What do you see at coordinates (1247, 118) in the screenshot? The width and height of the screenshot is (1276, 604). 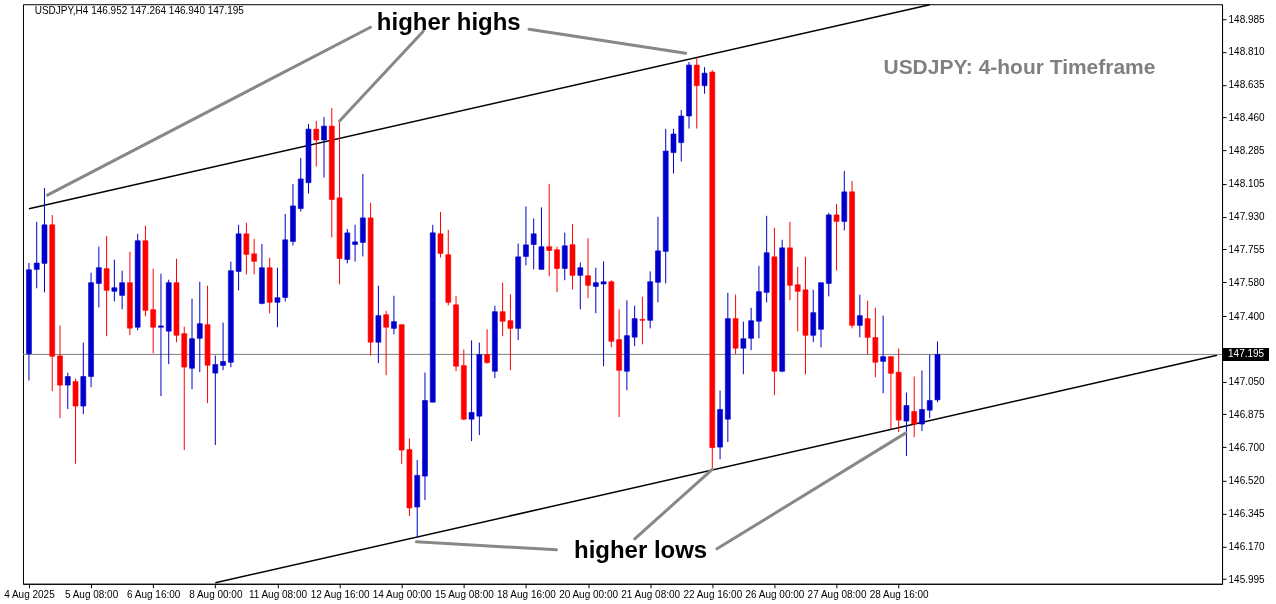 I see `y-tick-label: 148.460` at bounding box center [1247, 118].